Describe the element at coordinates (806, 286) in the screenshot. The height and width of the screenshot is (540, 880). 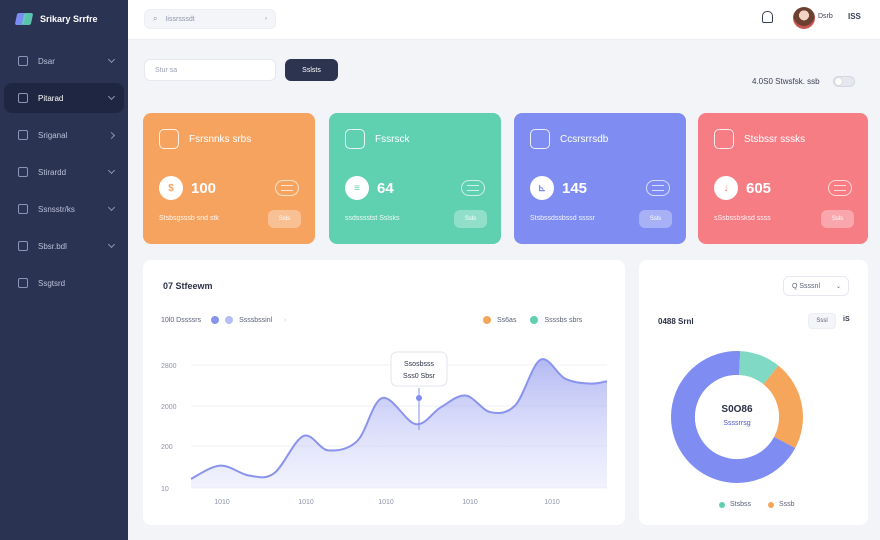
I see `period-select-value: Q Ssssnl` at that location.